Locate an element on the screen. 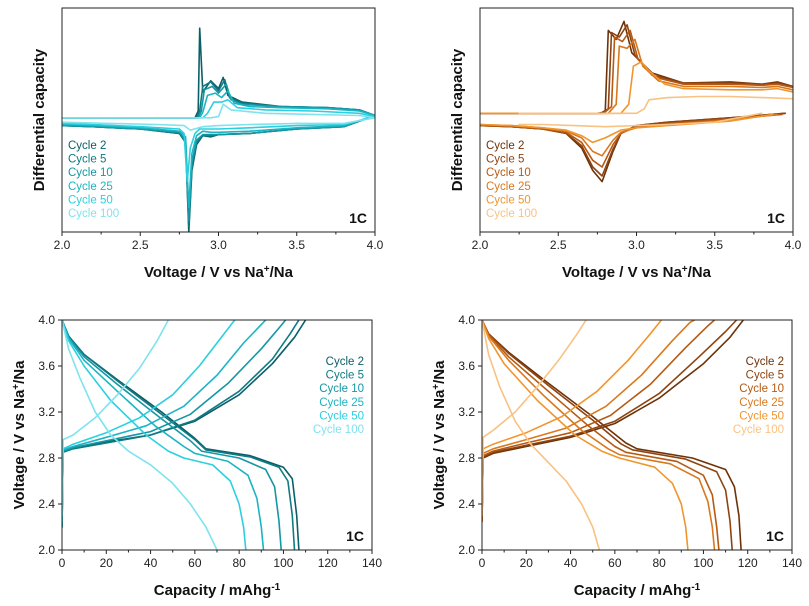 The width and height of the screenshot is (809, 606). x-tick-label: 3.0 is located at coordinates (636, 245).